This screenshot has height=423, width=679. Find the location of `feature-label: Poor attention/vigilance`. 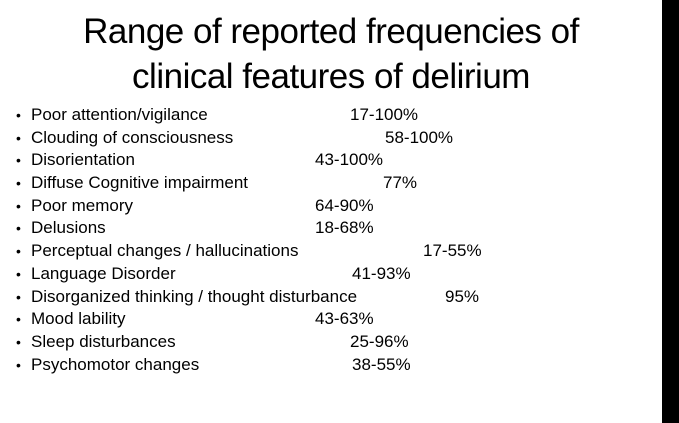

feature-label: Poor attention/vigilance is located at coordinates (119, 114).